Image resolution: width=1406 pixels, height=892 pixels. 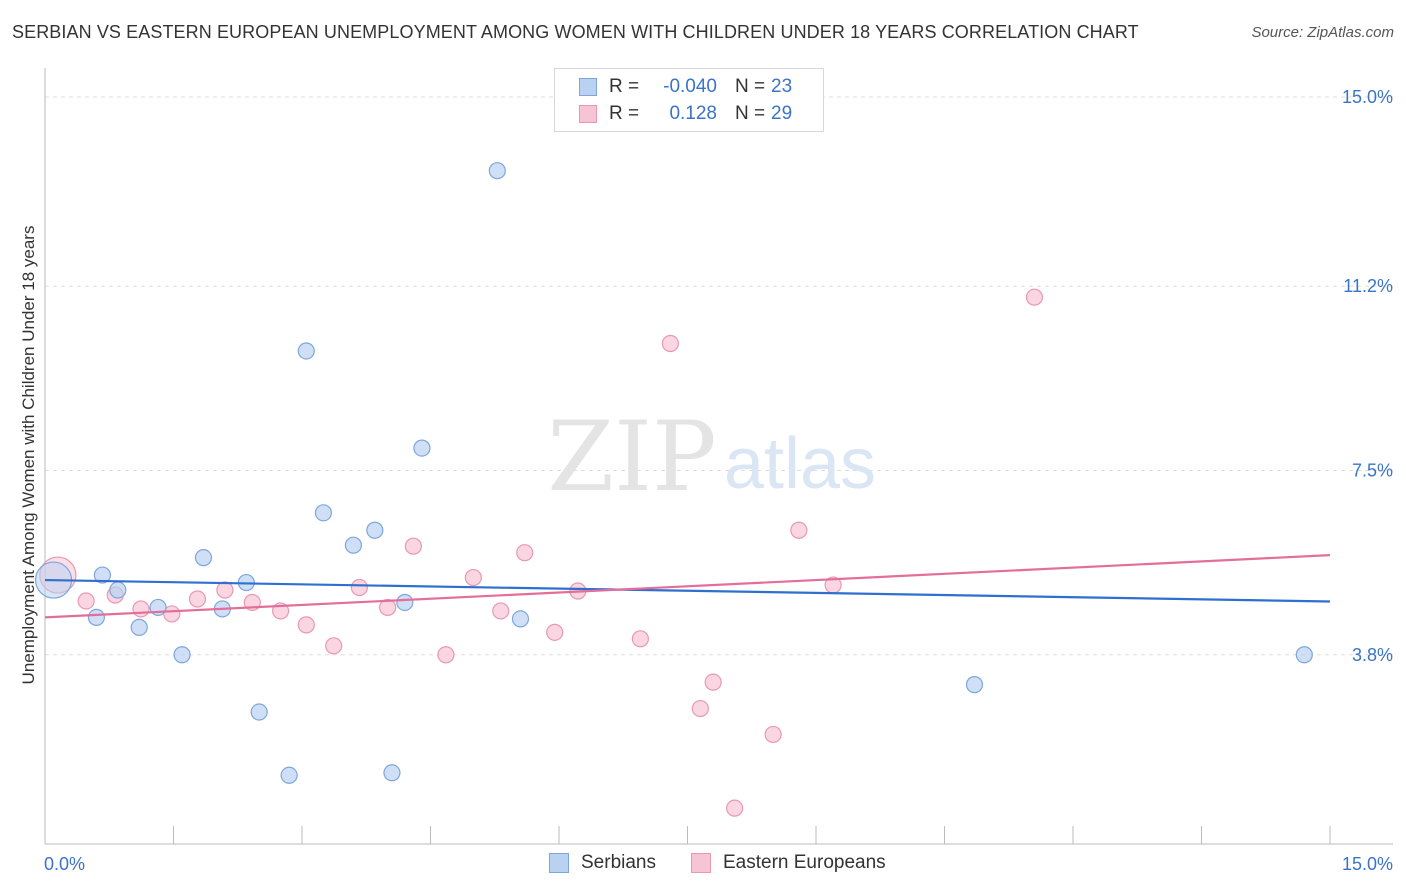 I want to click on serbians-trend-line, so click(x=687, y=590).